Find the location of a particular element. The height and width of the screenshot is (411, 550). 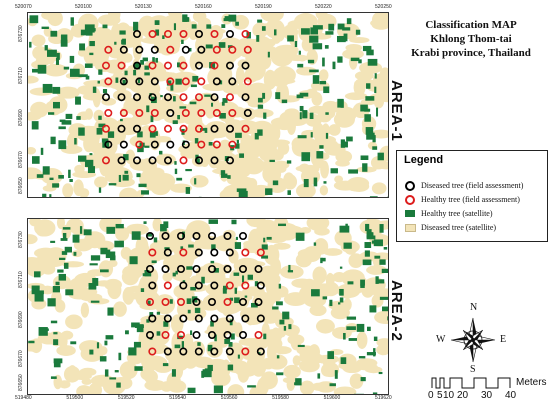

scale-label-40: 40 is located at coordinates (511, 395).